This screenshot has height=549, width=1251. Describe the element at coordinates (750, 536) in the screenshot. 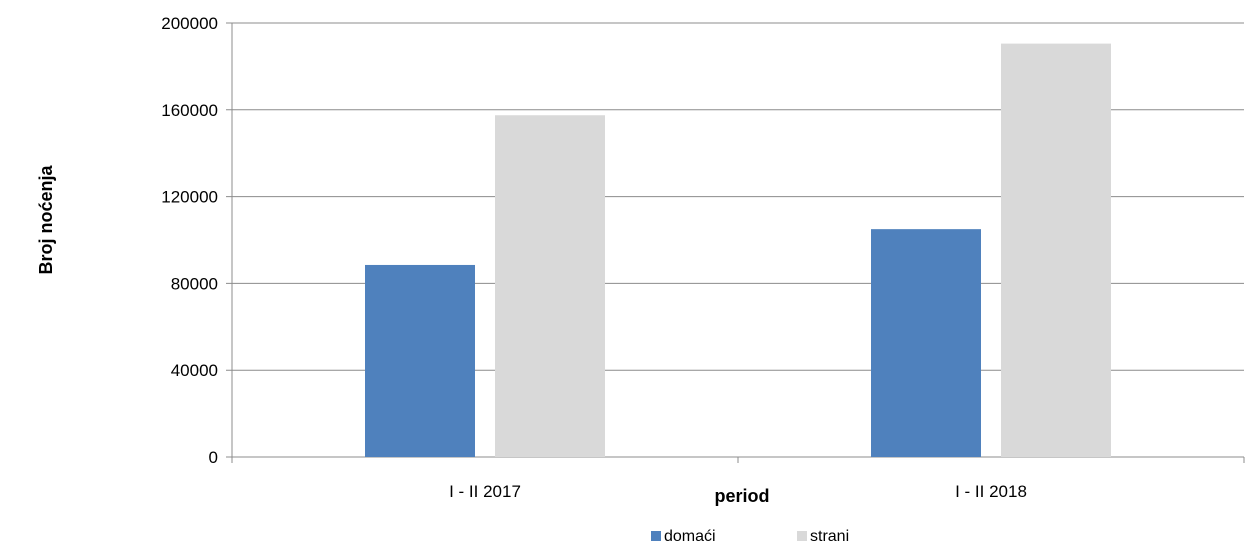

I see `legend: domaći strani` at that location.